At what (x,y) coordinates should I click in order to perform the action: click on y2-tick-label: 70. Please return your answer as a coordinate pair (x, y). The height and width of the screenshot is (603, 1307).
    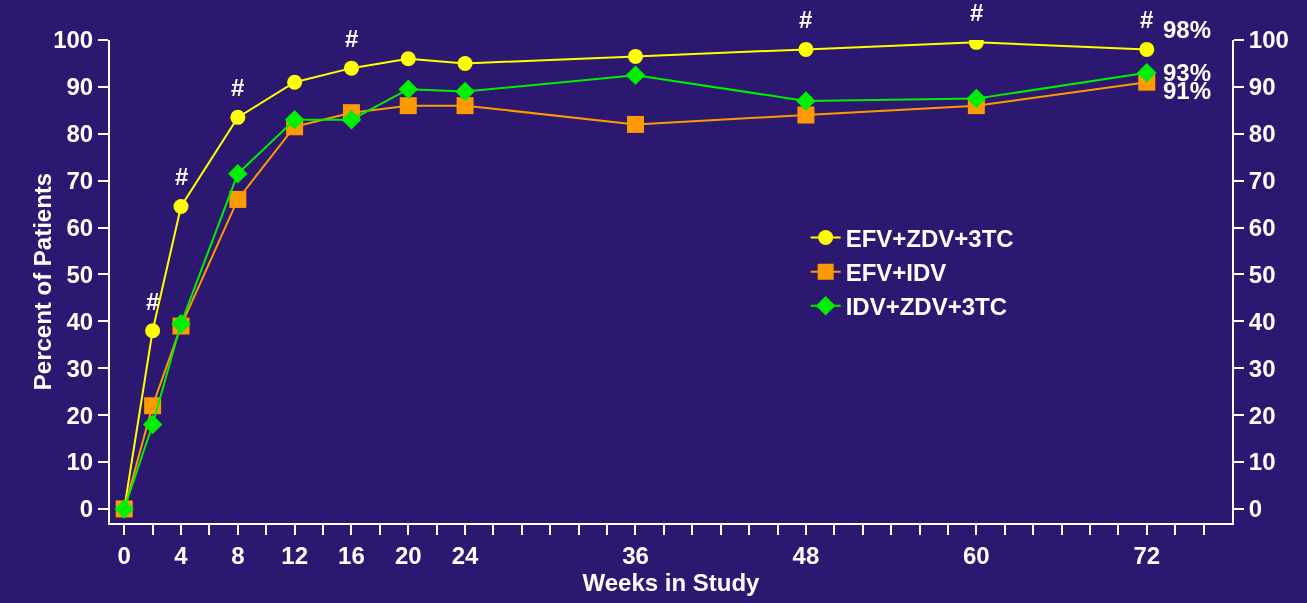
    Looking at the image, I should click on (1262, 181).